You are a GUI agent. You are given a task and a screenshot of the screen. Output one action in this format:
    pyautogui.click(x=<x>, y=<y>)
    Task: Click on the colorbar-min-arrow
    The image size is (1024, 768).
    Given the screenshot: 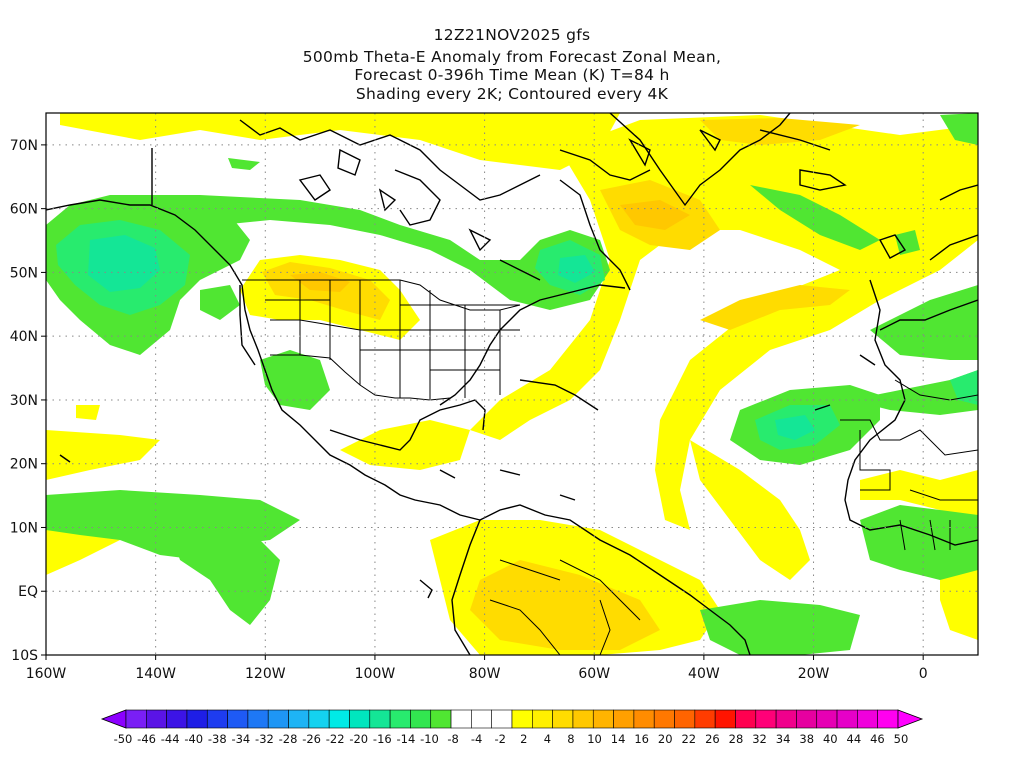 What is the action you would take?
    pyautogui.click(x=113, y=719)
    